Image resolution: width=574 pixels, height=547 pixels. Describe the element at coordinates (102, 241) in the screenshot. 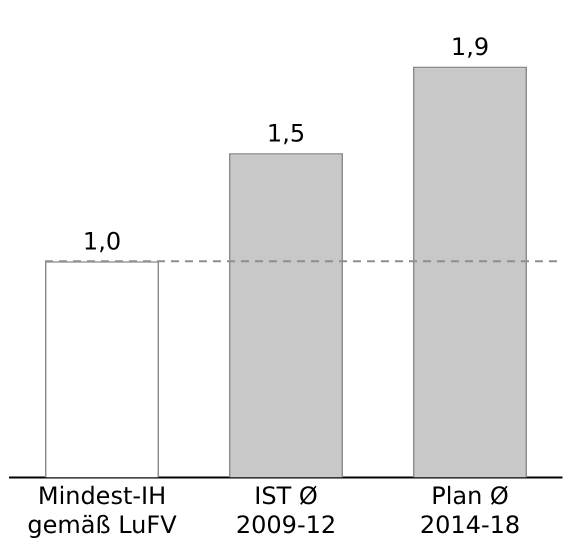

I see `data-label: 1,0` at that location.